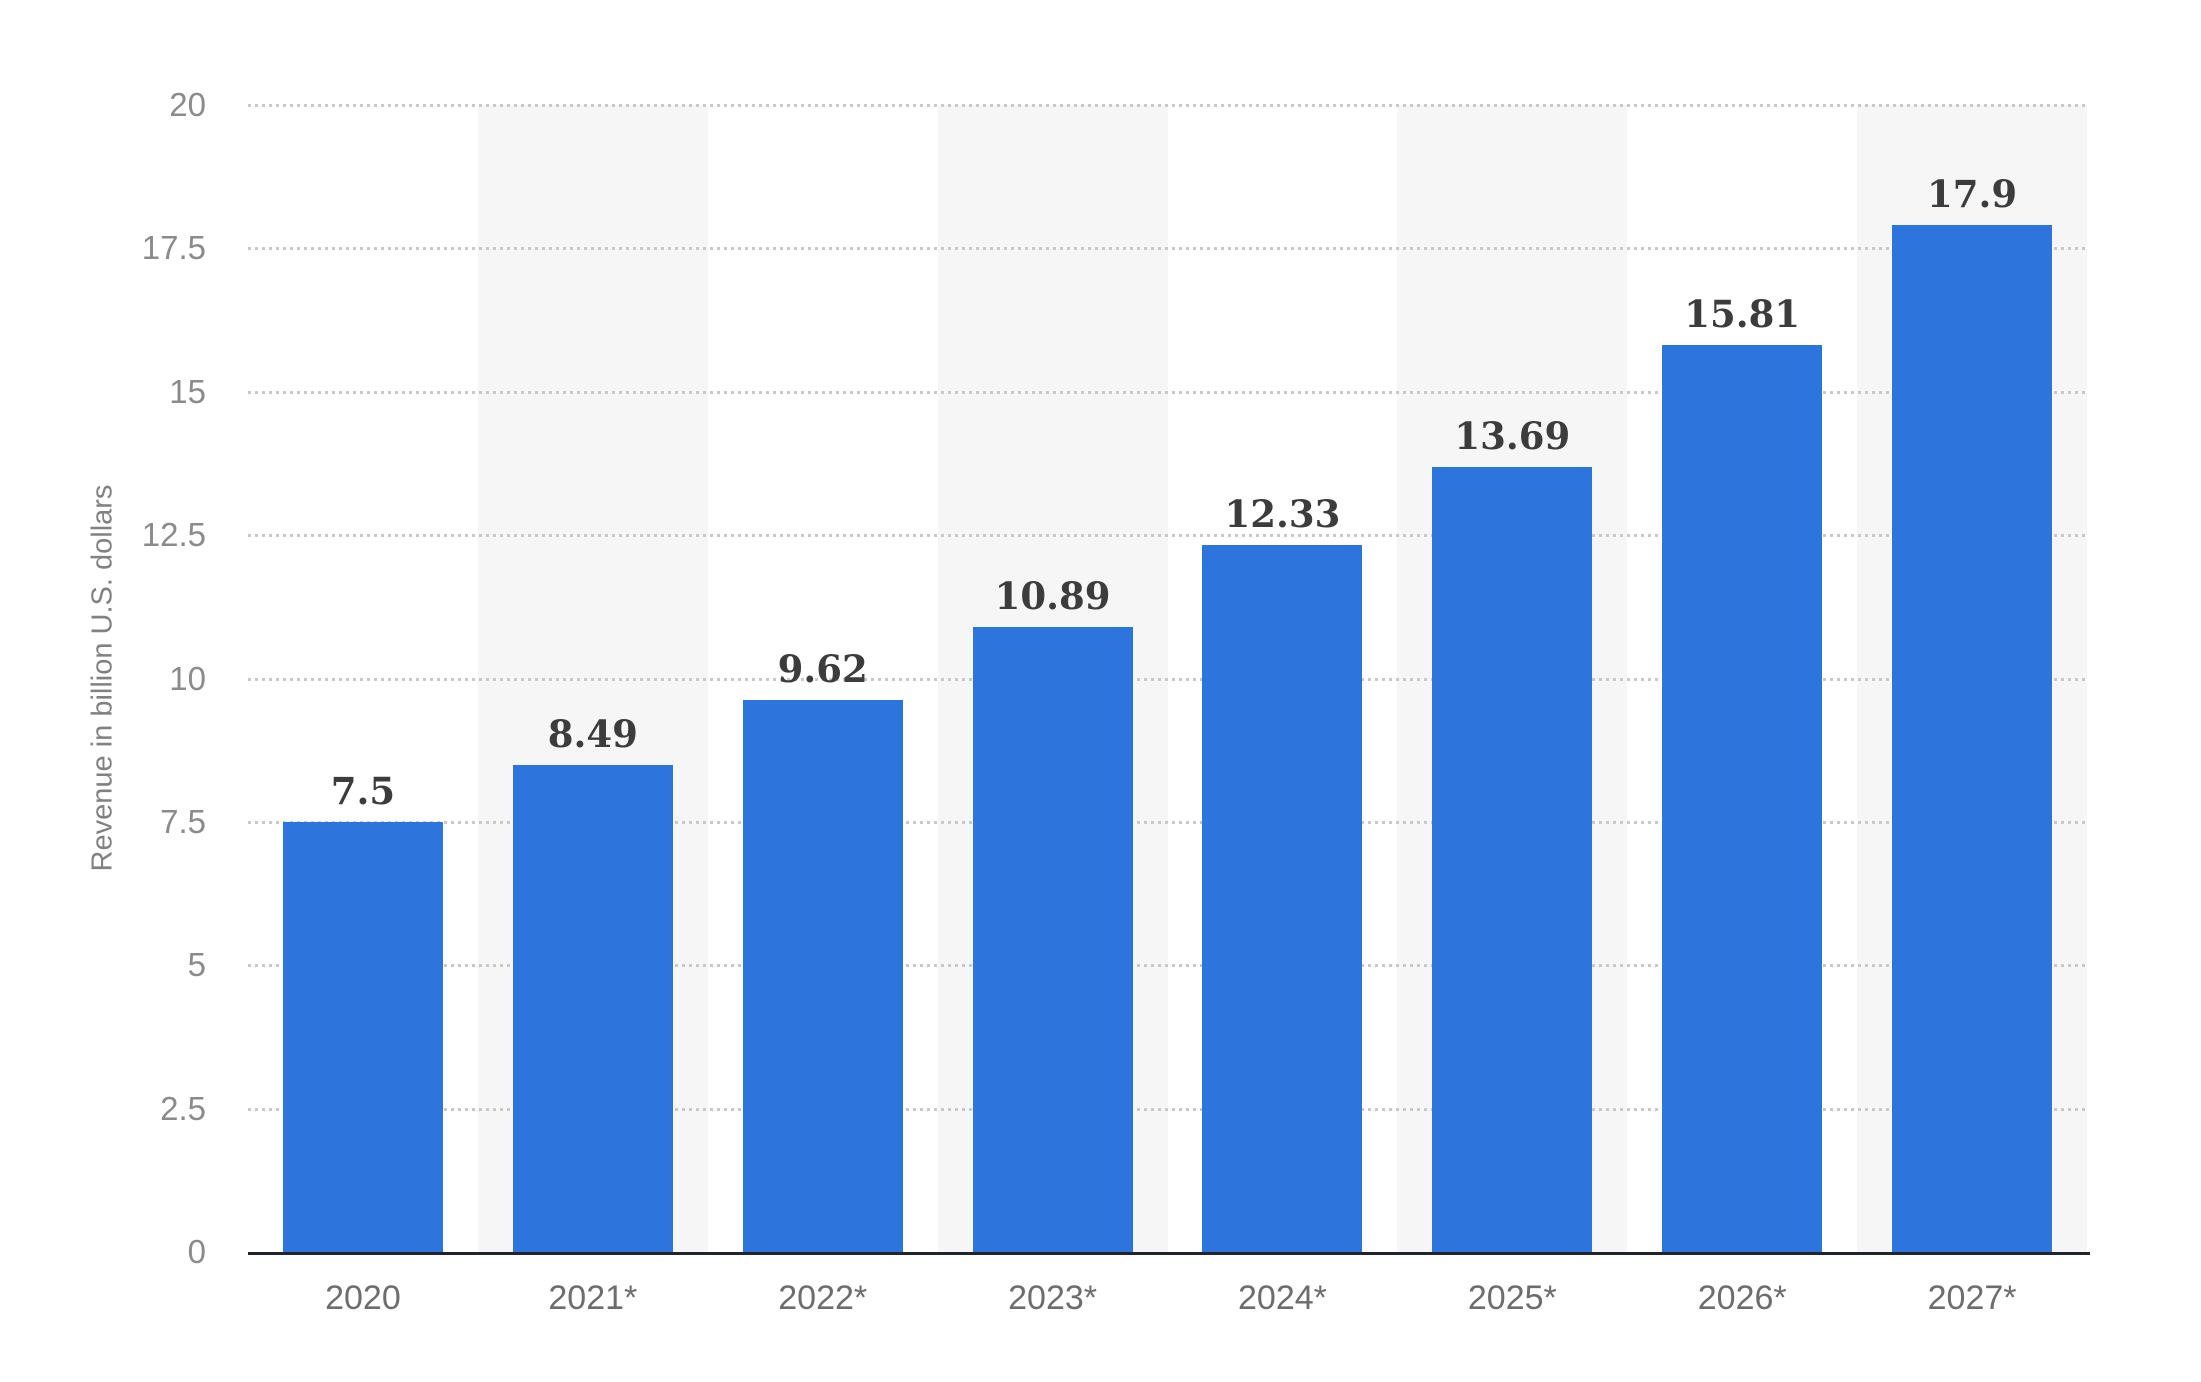 Image resolution: width=2201 pixels, height=1382 pixels. I want to click on x-tick-label: 2023*, so click(1052, 1298).